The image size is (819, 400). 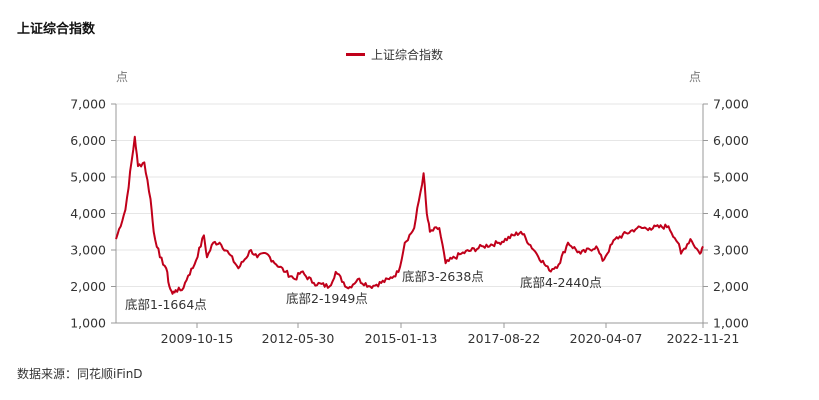 What do you see at coordinates (122, 77) in the screenshot?
I see `left-axis-unit: 点` at bounding box center [122, 77].